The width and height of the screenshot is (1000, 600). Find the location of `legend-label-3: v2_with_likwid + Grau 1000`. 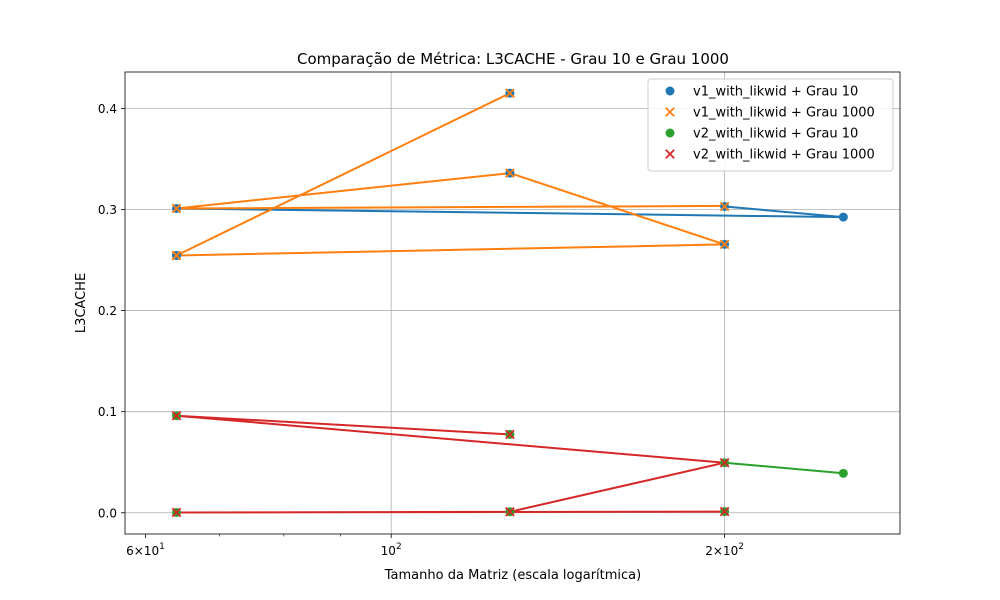

legend-label-3: v2_with_likwid + Grau 1000 is located at coordinates (784, 155).